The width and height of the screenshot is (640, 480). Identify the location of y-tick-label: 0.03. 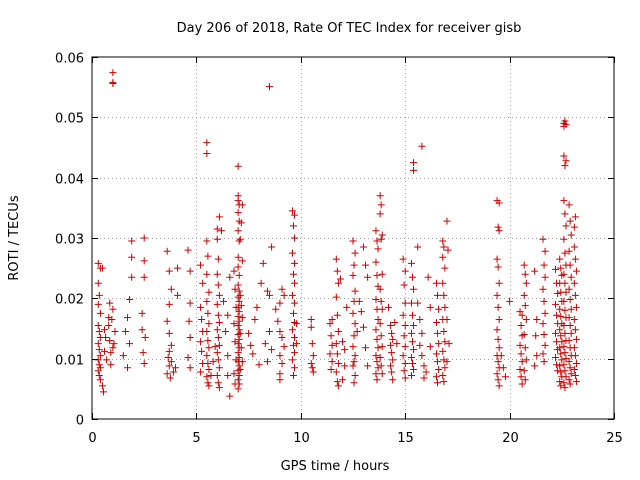
(69, 240).